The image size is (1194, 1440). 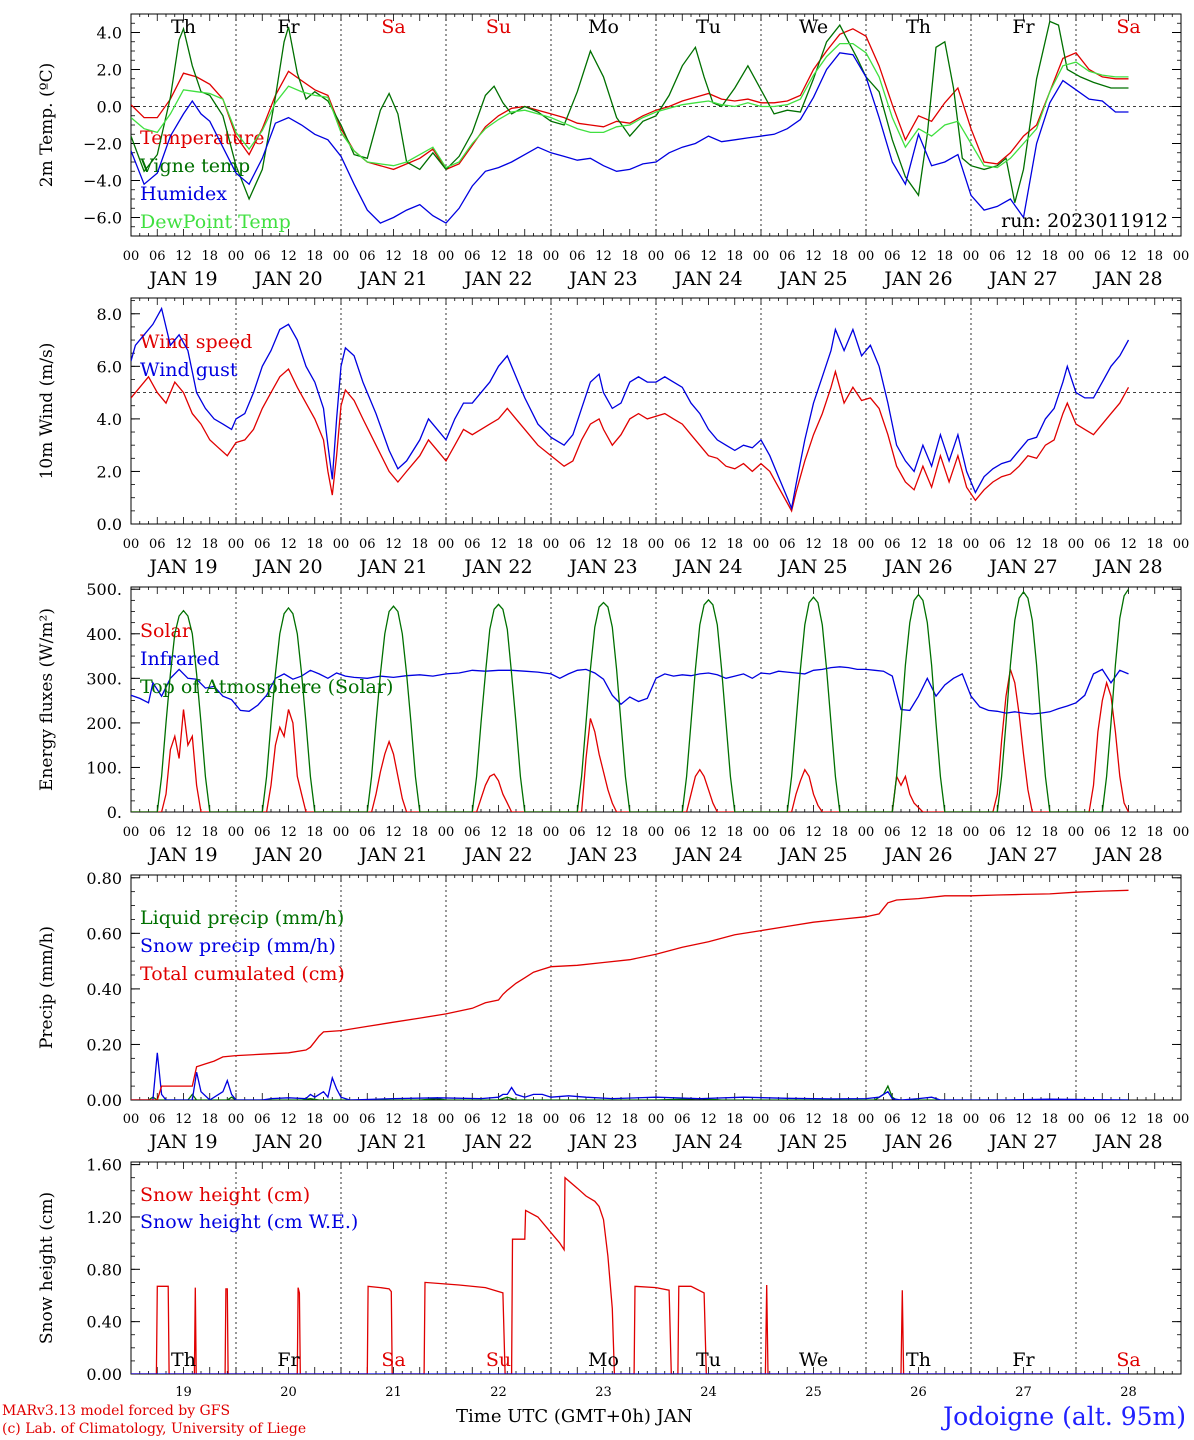 What do you see at coordinates (104, 589) in the screenshot?
I see `y-tick-label: 500.` at bounding box center [104, 589].